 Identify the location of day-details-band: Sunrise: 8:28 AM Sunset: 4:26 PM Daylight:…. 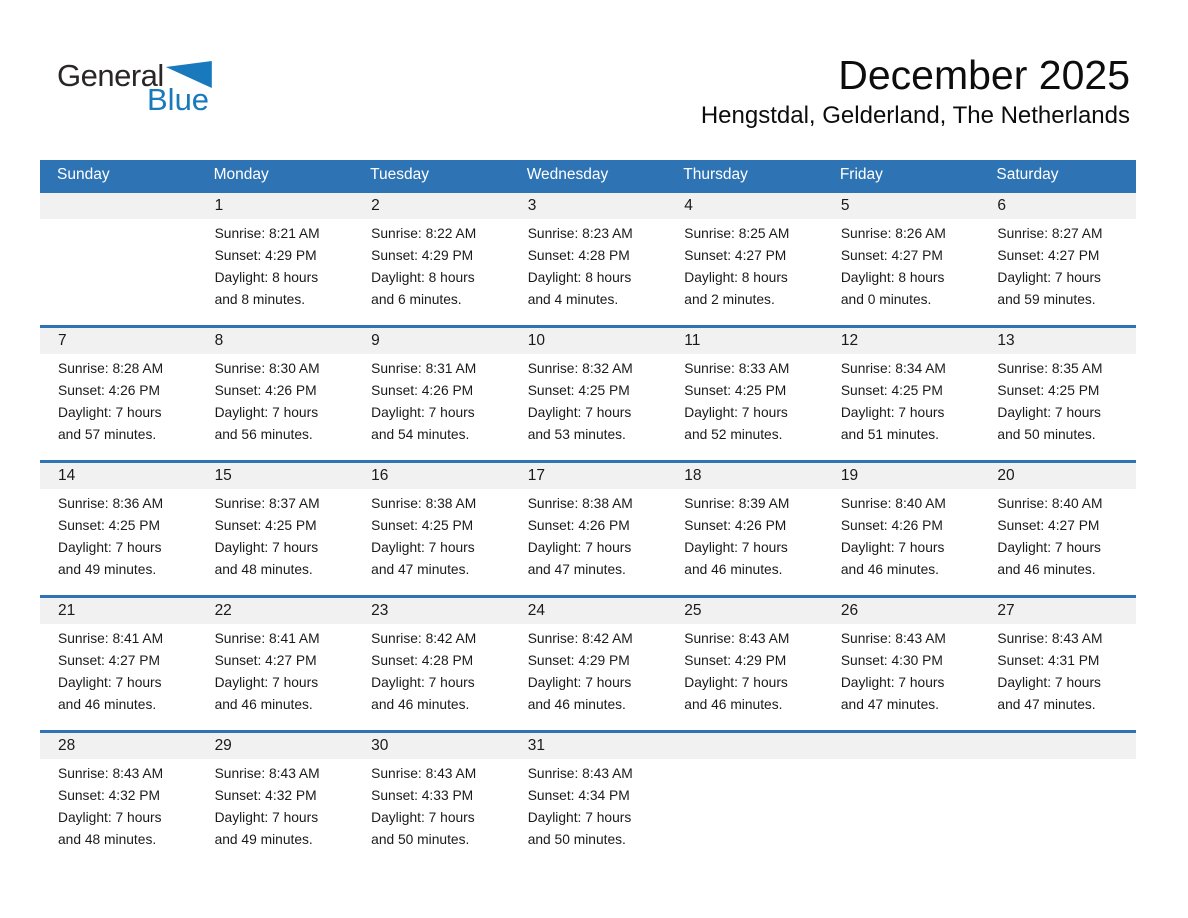
(588, 407).